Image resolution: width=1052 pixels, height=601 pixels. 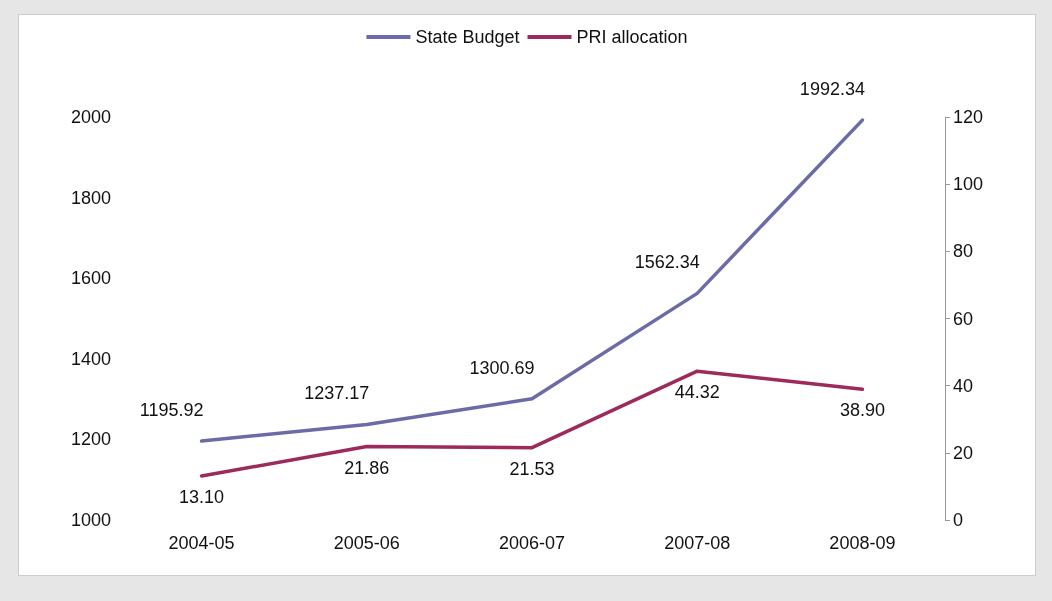 I want to click on data-label: 1562.34, so click(x=667, y=262).